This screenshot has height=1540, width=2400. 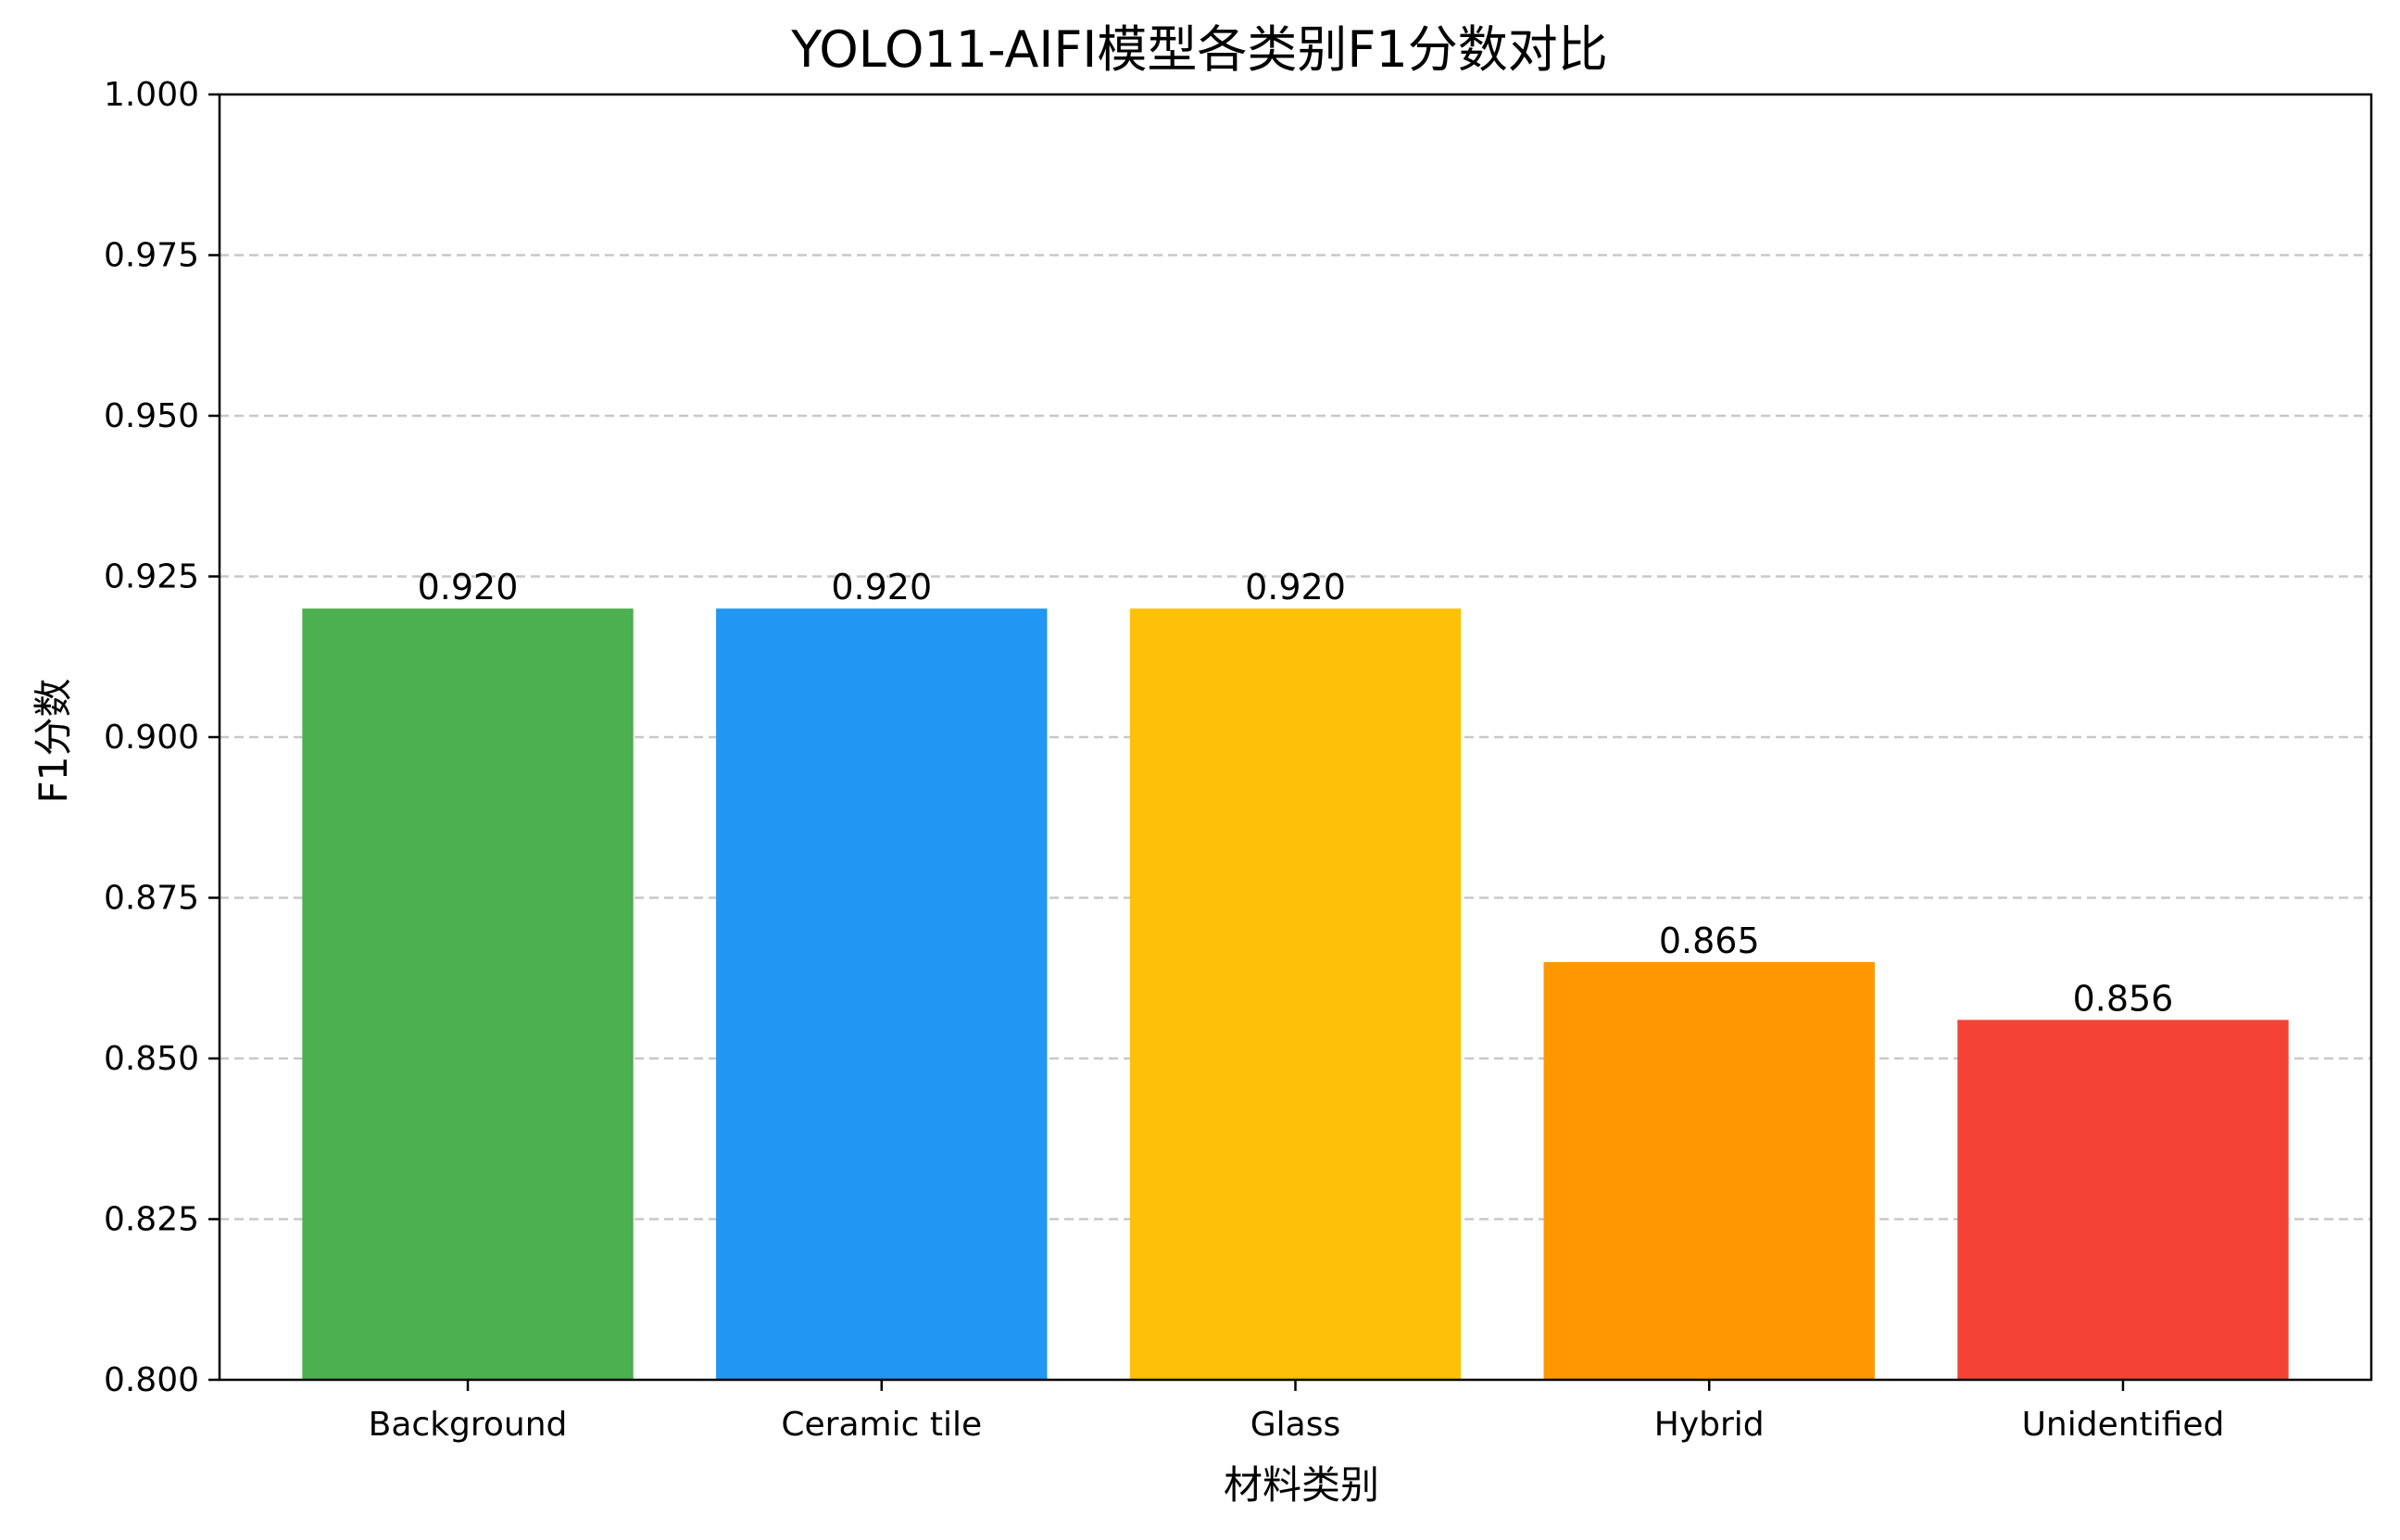 I want to click on x-tick-label: Glass, so click(x=1295, y=1425).